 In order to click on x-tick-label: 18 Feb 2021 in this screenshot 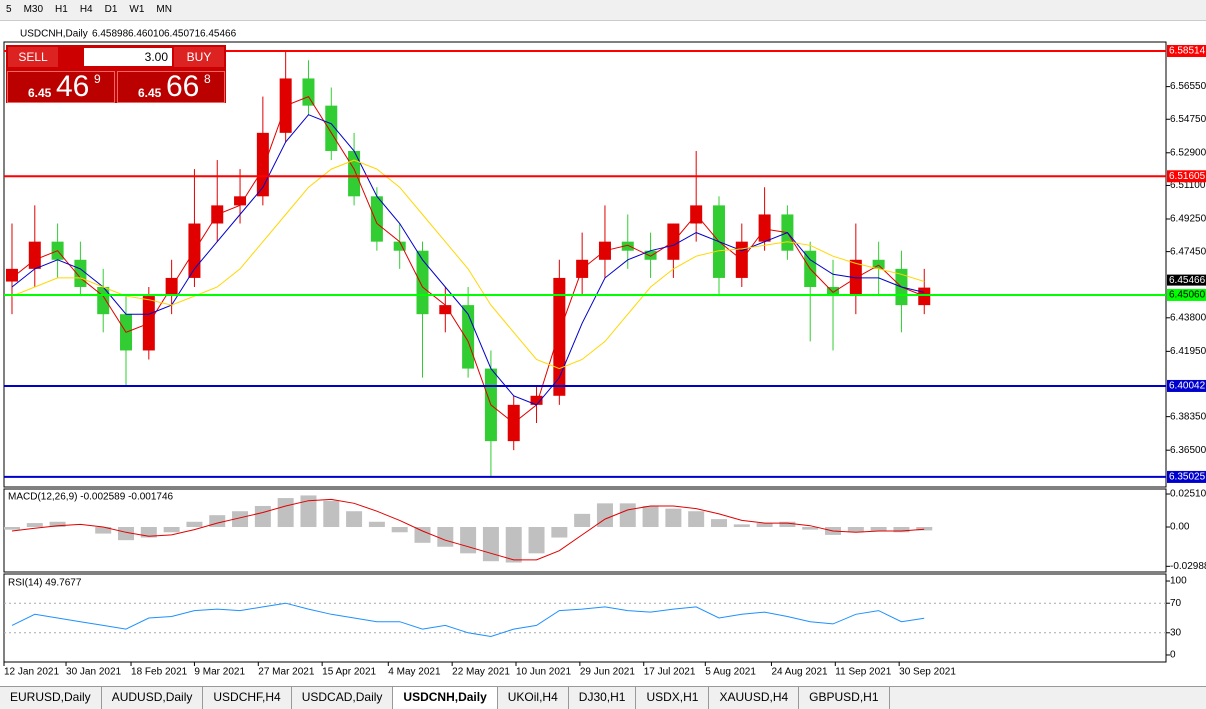, I will do `click(159, 672)`.